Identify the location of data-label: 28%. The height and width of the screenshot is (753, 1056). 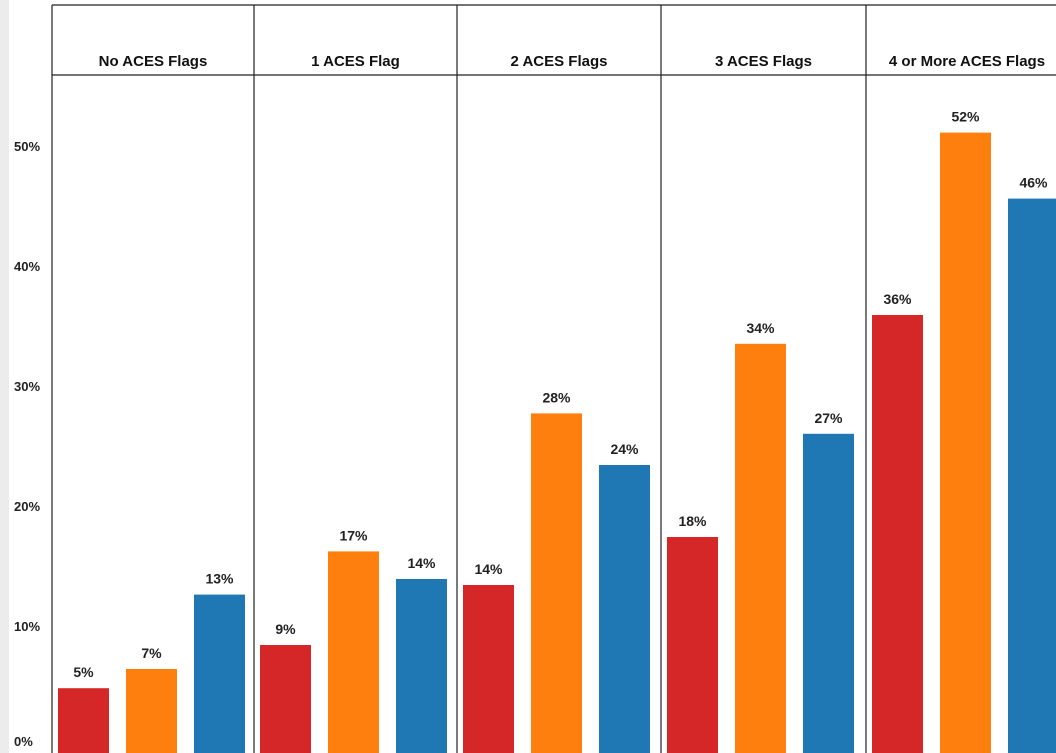
(556, 397).